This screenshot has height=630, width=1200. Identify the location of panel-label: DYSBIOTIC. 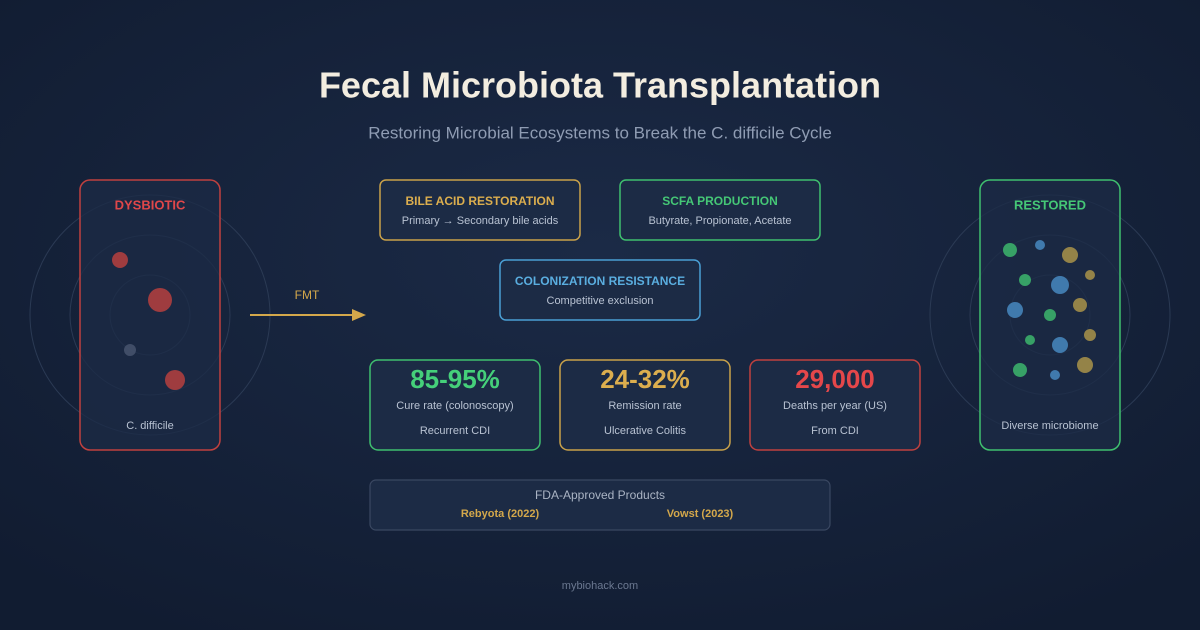
(150, 204).